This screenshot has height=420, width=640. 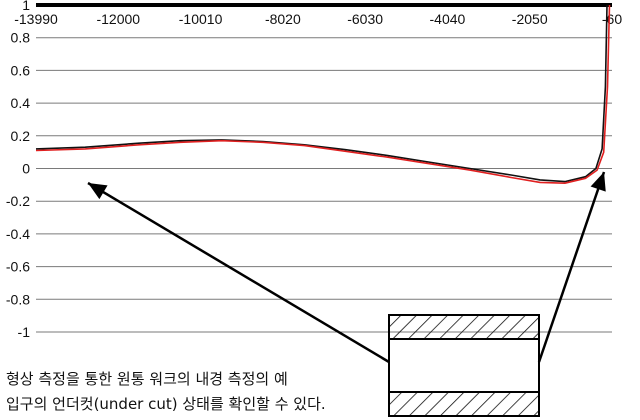 I want to click on x-tick-label: -2050, so click(x=530, y=19).